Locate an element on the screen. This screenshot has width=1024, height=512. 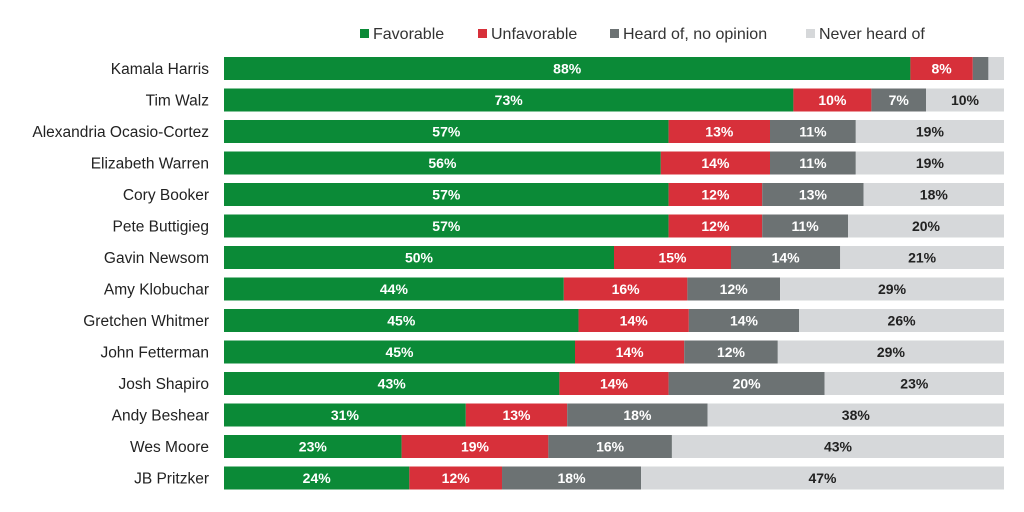
bar-amy-klobuchar-unfavorable is located at coordinates (625, 289).